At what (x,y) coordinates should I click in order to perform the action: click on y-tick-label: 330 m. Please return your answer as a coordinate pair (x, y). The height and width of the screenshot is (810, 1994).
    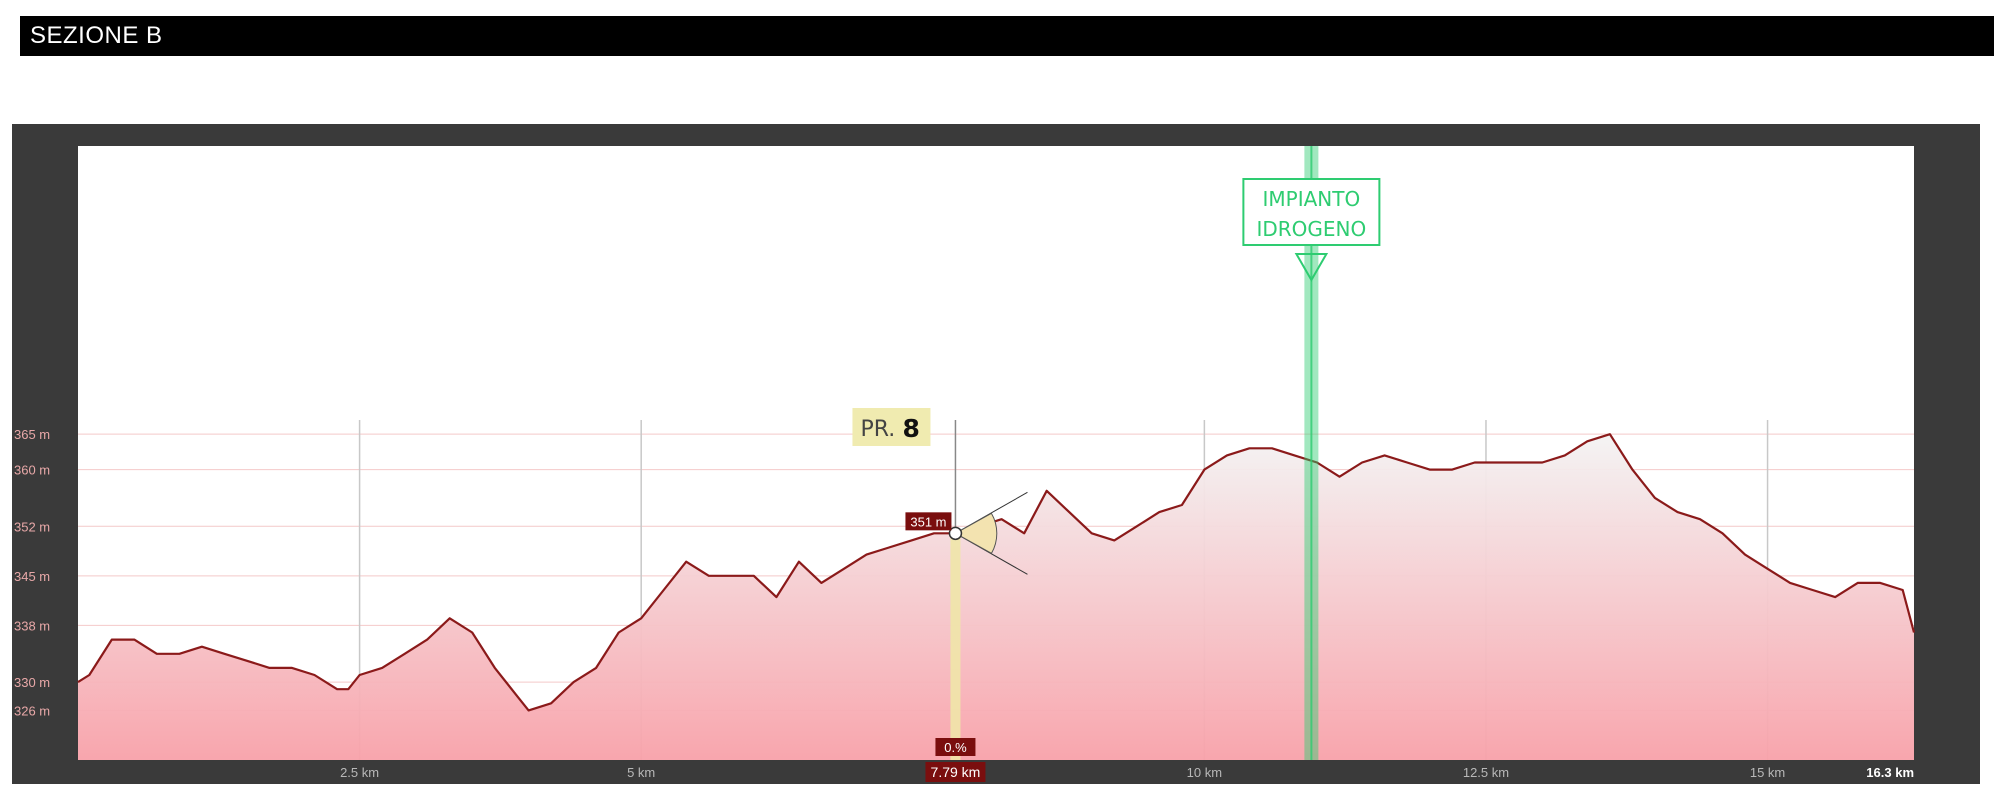
    Looking at the image, I should click on (32, 682).